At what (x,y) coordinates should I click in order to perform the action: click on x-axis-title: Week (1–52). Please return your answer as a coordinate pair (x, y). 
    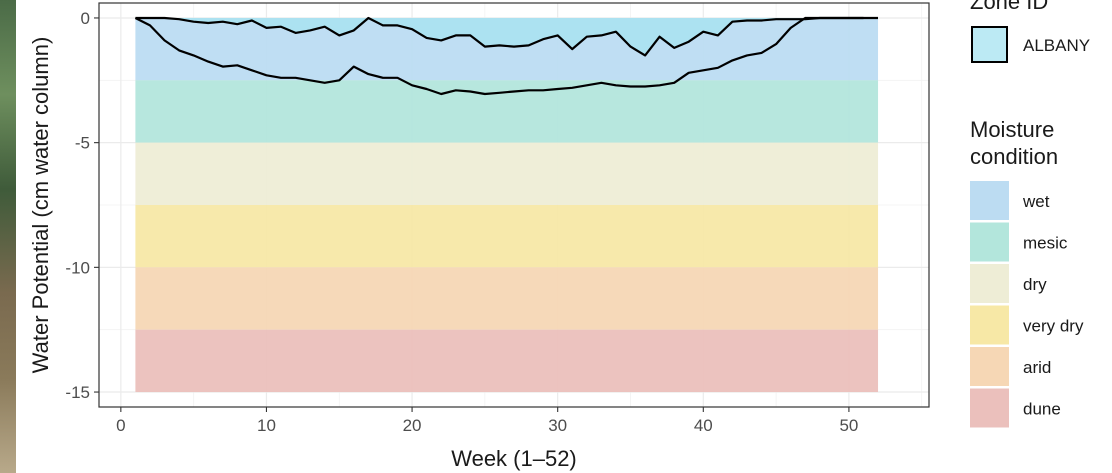
    Looking at the image, I should click on (514, 458).